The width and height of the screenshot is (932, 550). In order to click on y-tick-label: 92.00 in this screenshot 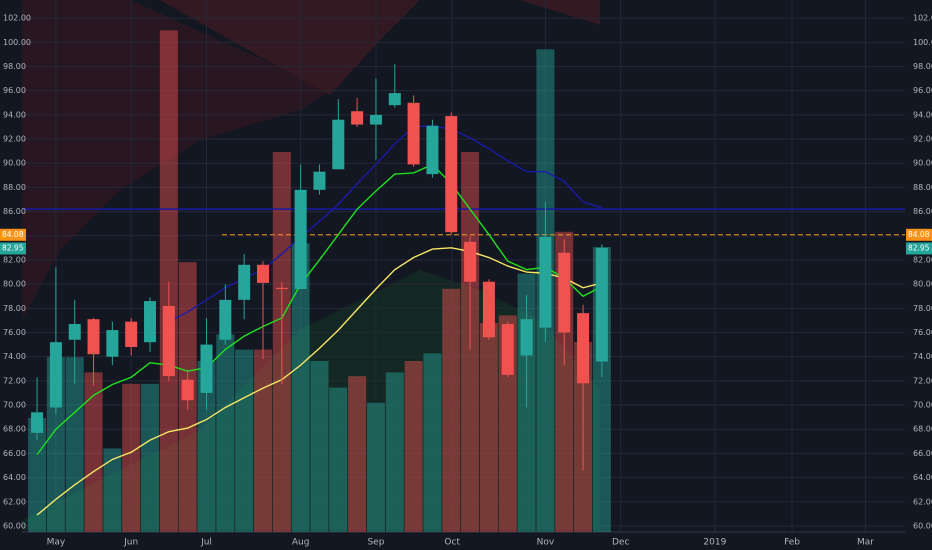, I will do `click(14, 139)`.